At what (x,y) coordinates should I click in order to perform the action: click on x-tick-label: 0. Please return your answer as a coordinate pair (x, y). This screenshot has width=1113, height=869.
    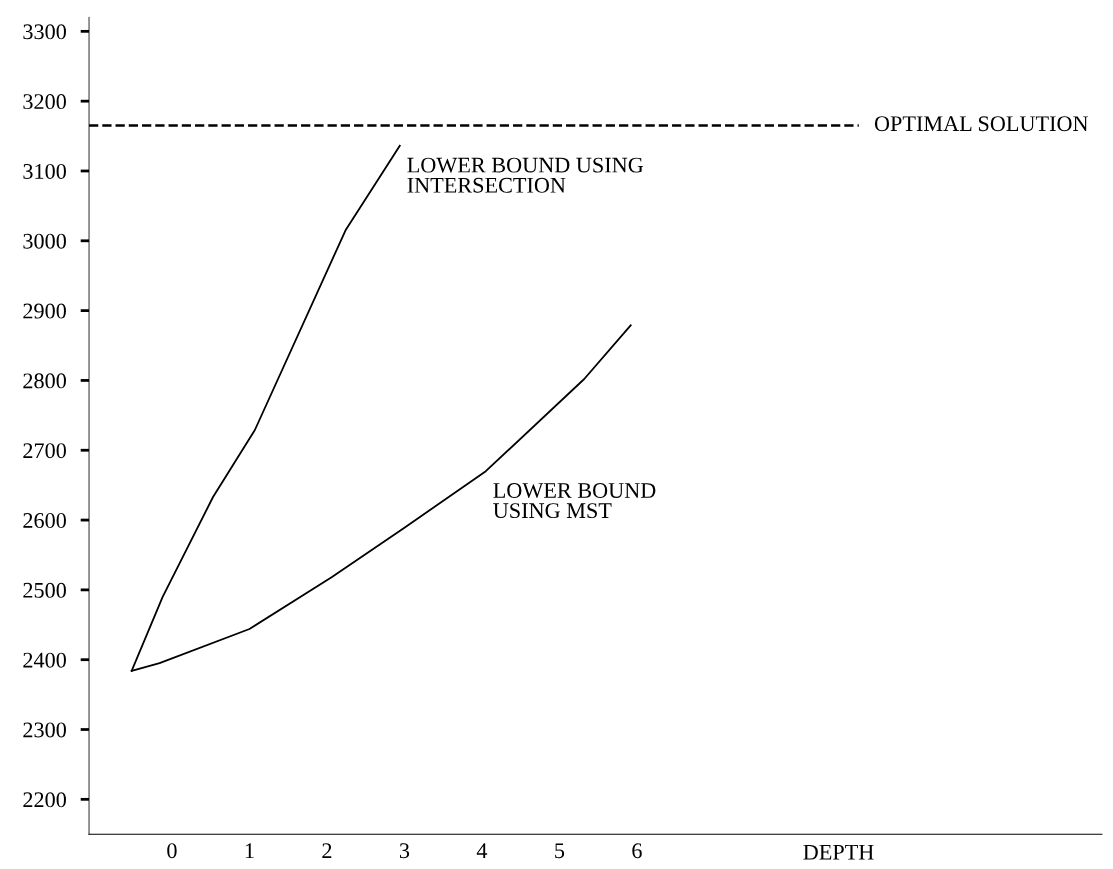
    Looking at the image, I should click on (172, 851).